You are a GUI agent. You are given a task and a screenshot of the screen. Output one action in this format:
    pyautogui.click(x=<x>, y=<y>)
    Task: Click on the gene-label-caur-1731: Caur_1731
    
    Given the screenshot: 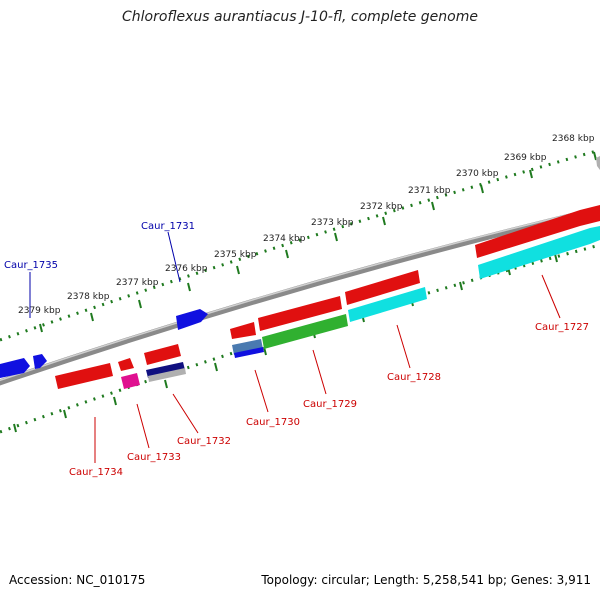 What is the action you would take?
    pyautogui.click(x=168, y=226)
    